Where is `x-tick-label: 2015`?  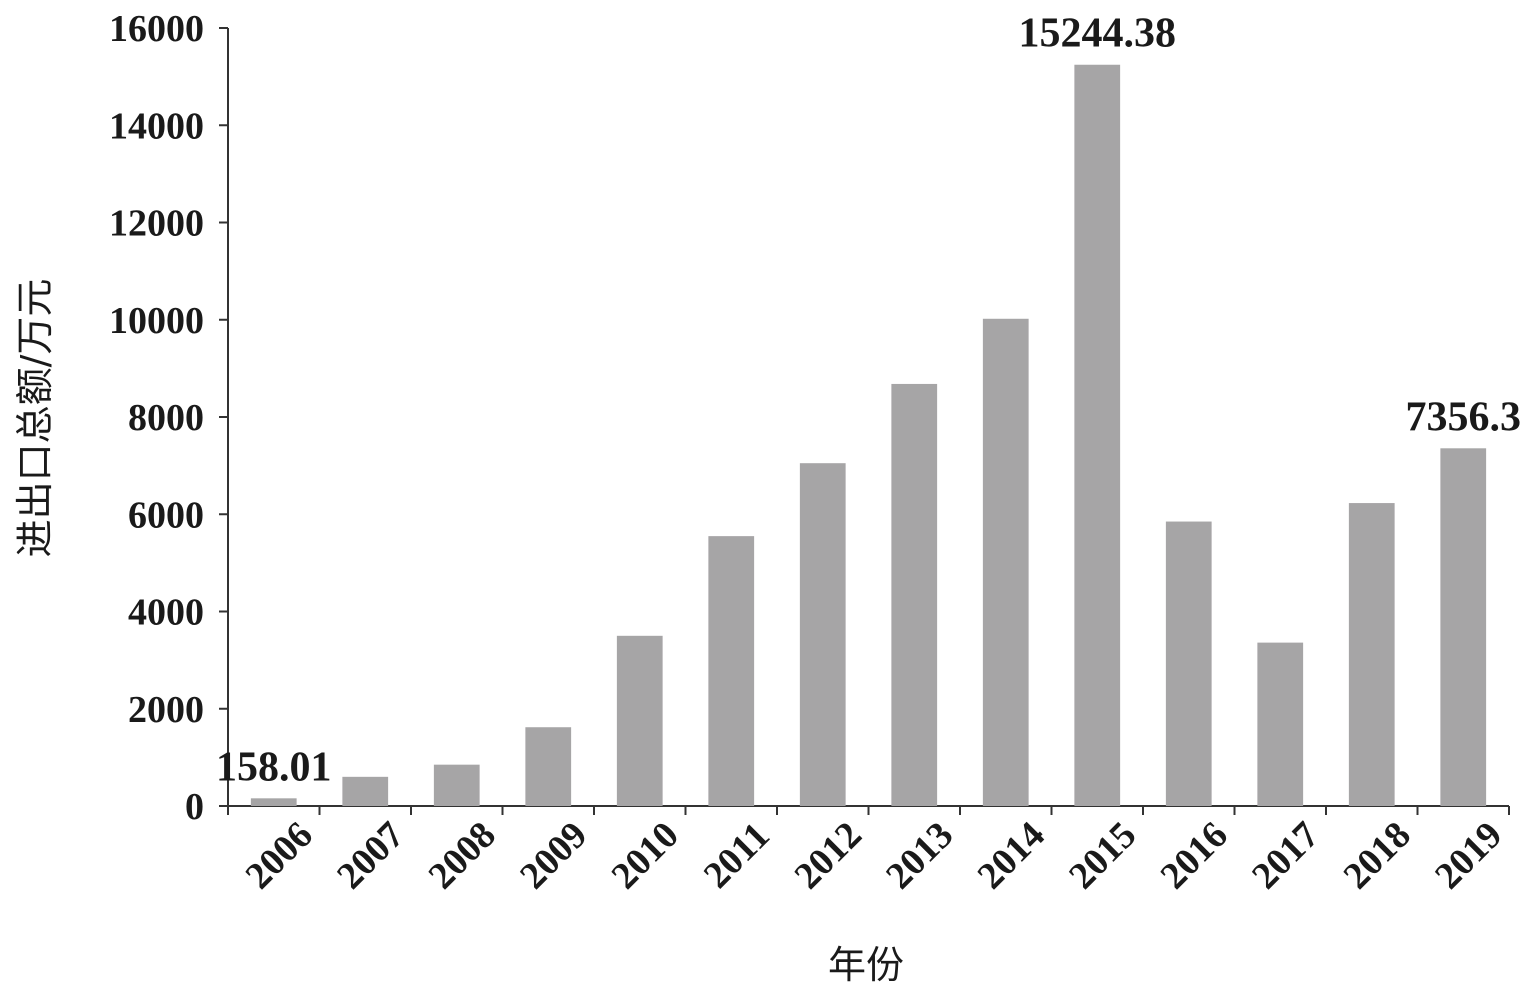 x-tick-label: 2015 is located at coordinates (1102, 855).